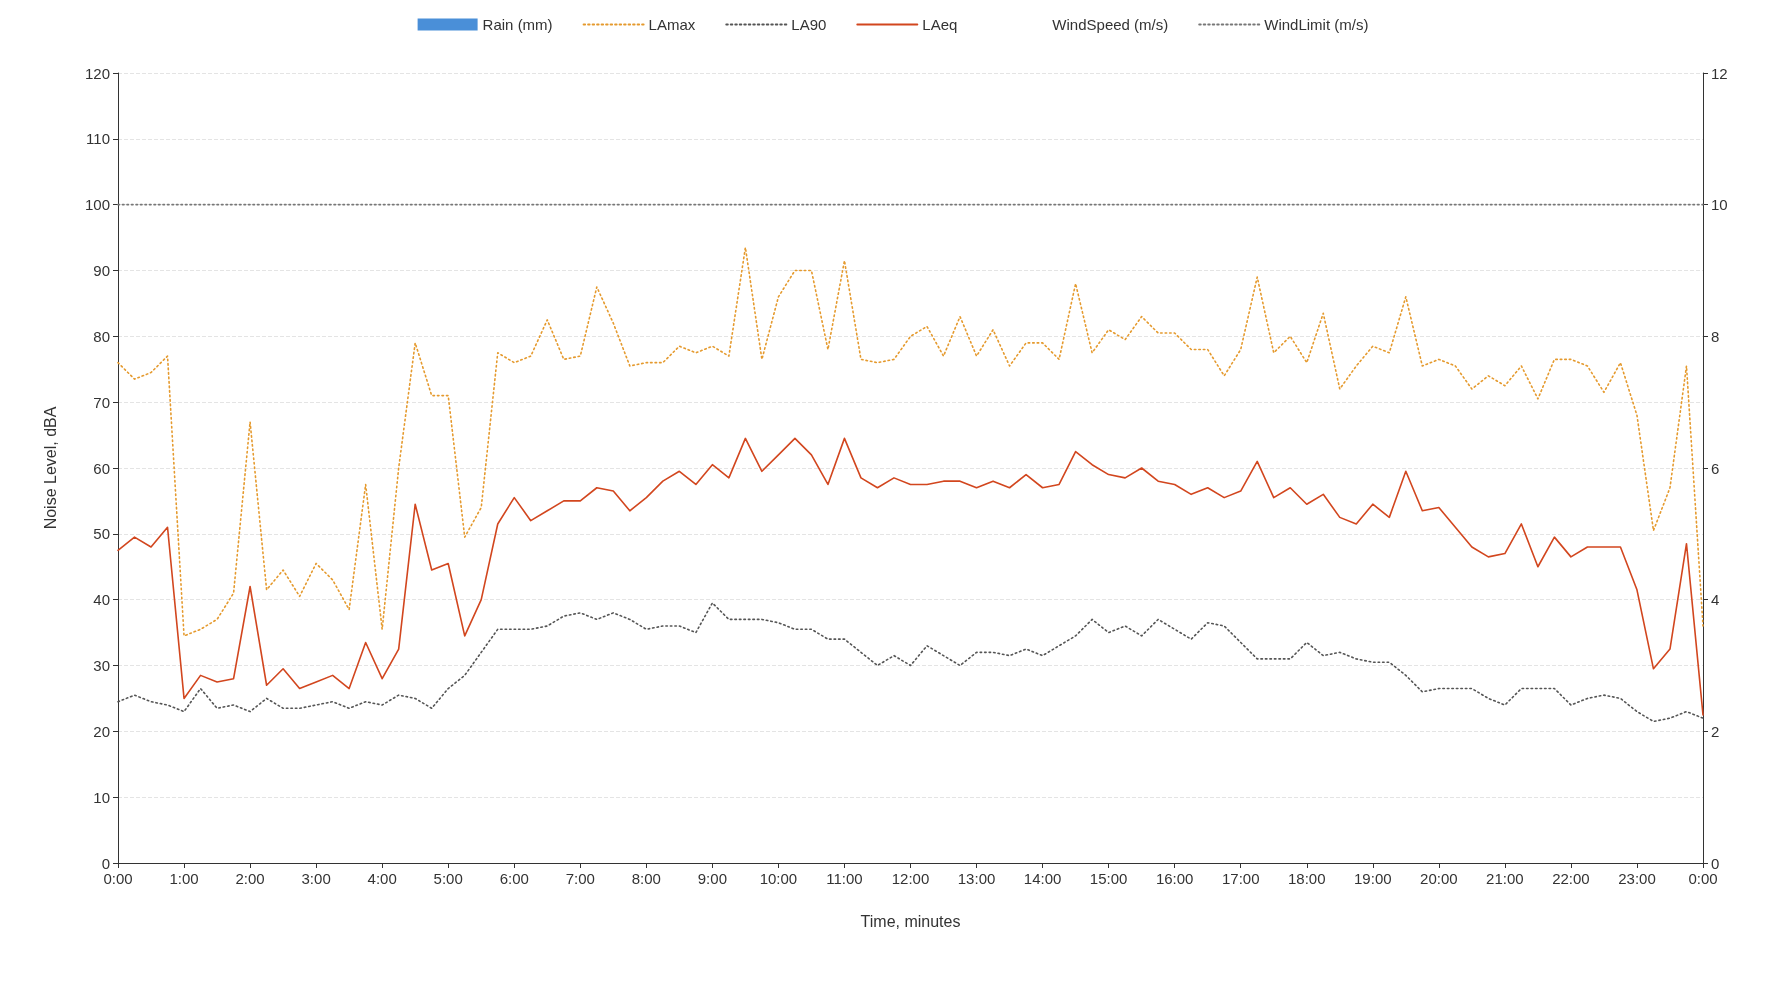  What do you see at coordinates (672, 24) in the screenshot?
I see `legend-label: LAmax` at bounding box center [672, 24].